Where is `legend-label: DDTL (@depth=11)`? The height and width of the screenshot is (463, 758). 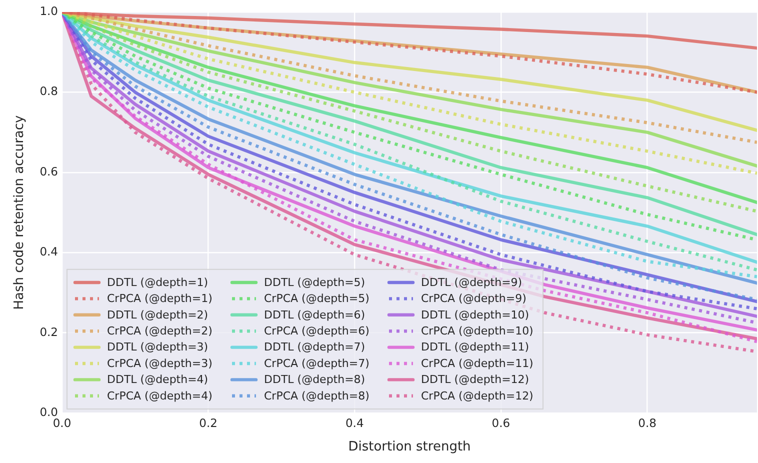
legend-label: DDTL (@depth=11) is located at coordinates (475, 347).